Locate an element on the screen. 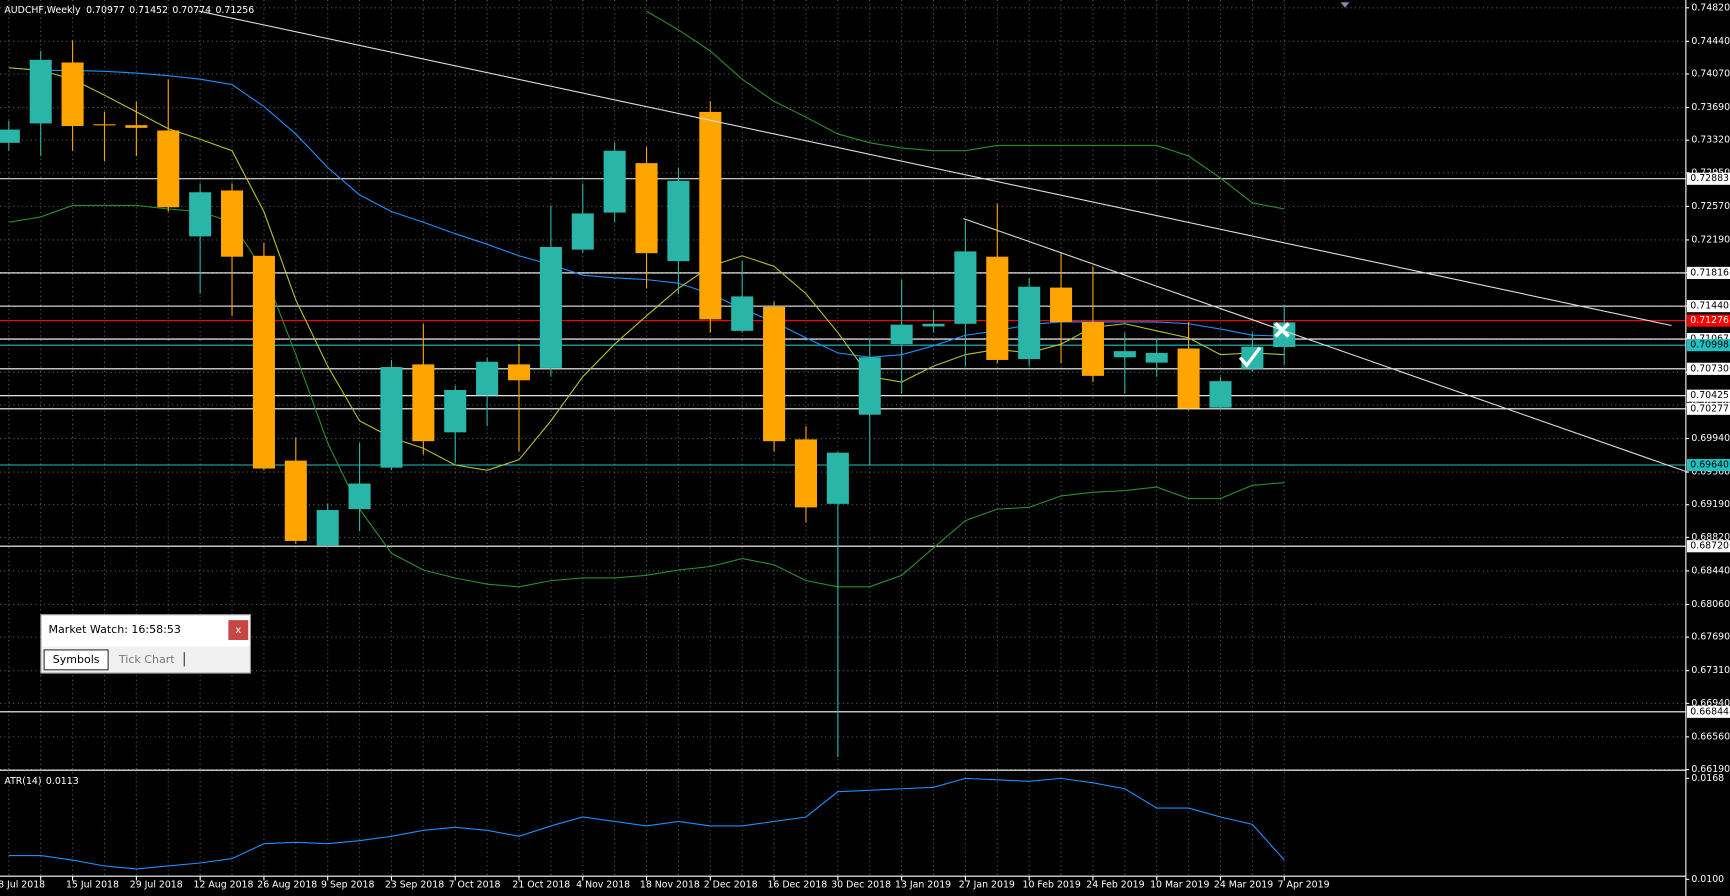 This screenshot has height=896, width=1730. atr-tick-label: 0.0100 is located at coordinates (1707, 879).